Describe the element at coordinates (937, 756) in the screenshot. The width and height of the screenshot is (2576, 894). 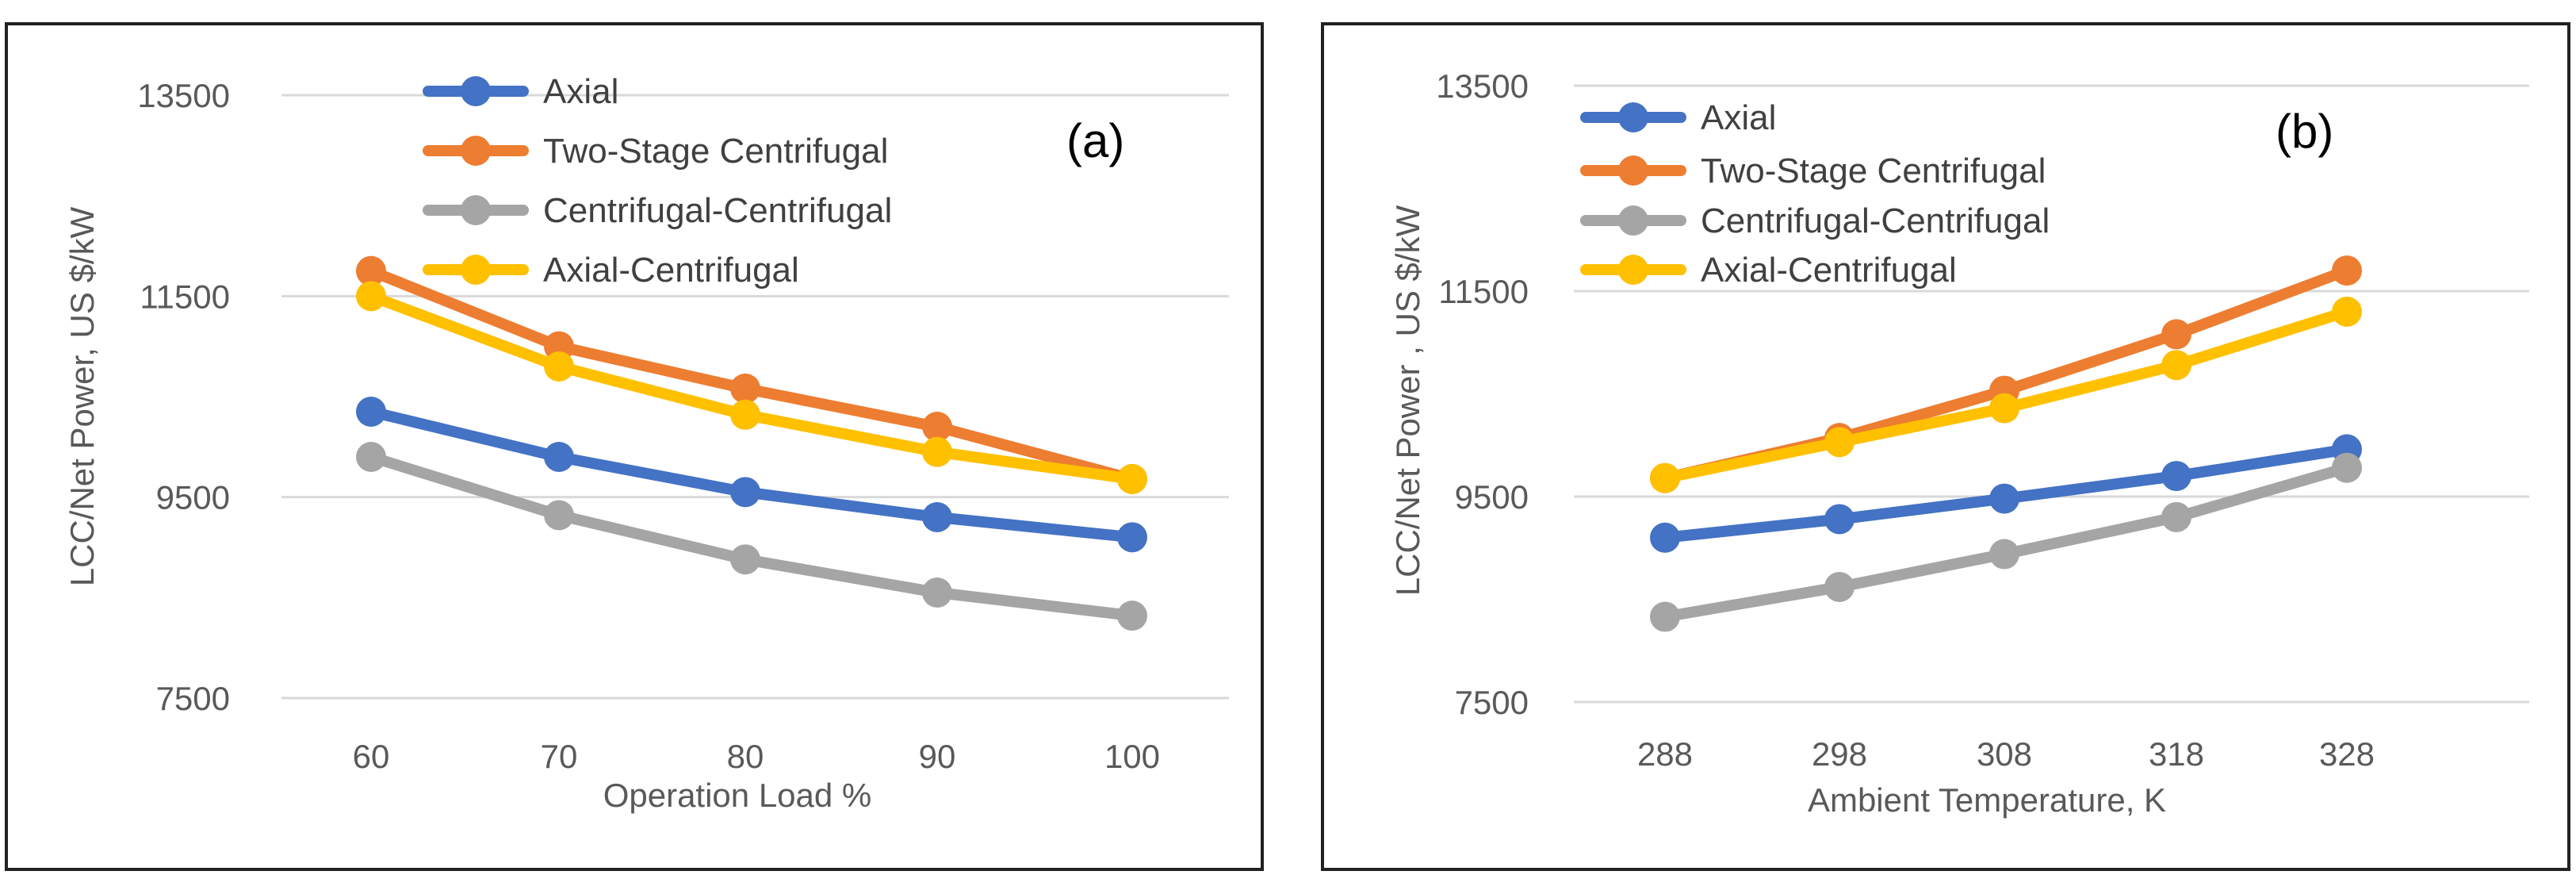
I see `x-tick-label: 90` at that location.